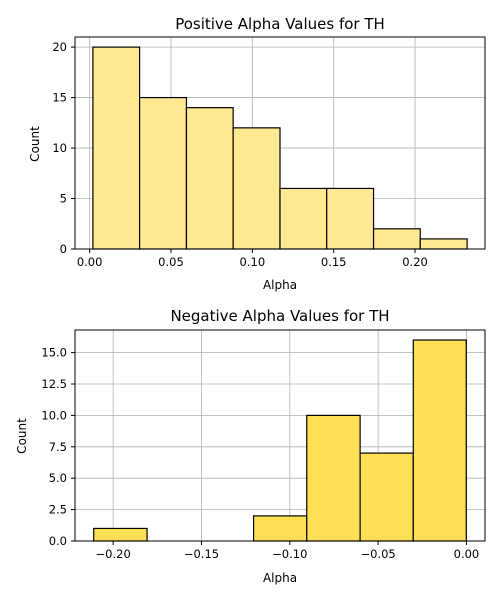 This screenshot has width=500, height=600. What do you see at coordinates (280, 24) in the screenshot?
I see `chart-title: Positive Alpha Values for TH` at bounding box center [280, 24].